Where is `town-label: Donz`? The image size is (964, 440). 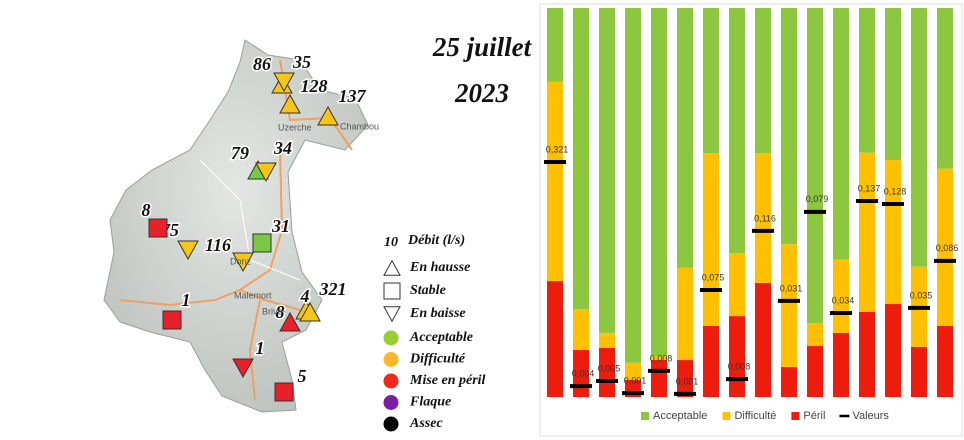
town-label: Donz is located at coordinates (241, 261).